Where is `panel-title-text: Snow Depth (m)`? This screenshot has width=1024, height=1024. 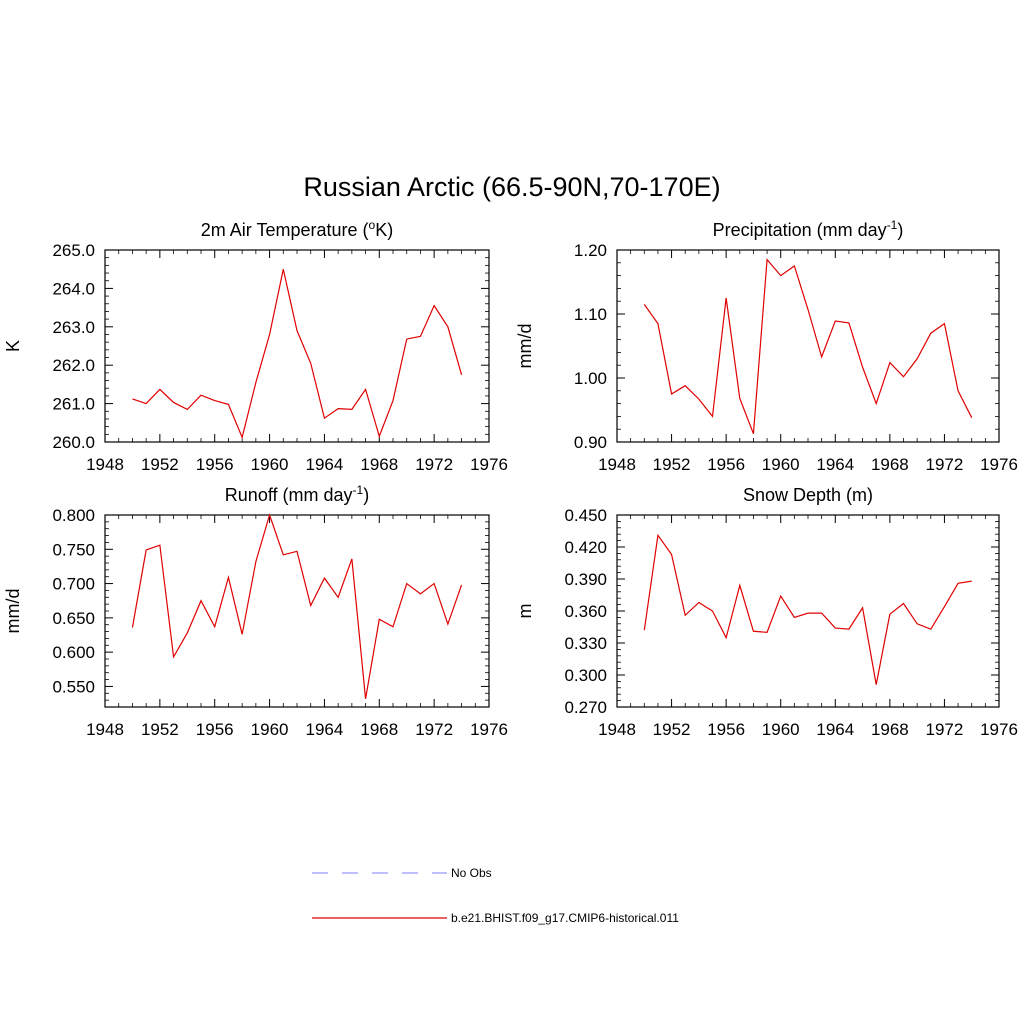
panel-title-text: Snow Depth (m) is located at coordinates (808, 495).